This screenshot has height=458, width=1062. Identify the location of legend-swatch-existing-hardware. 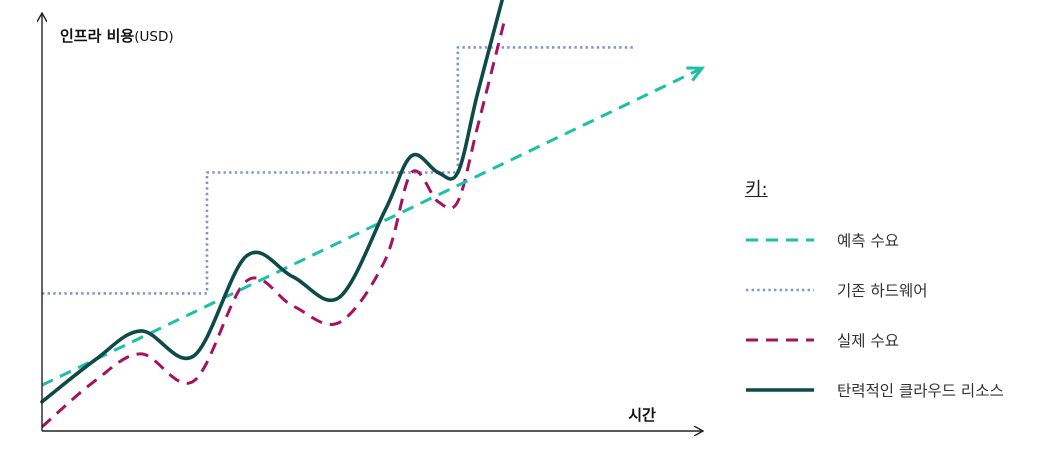
(780, 290).